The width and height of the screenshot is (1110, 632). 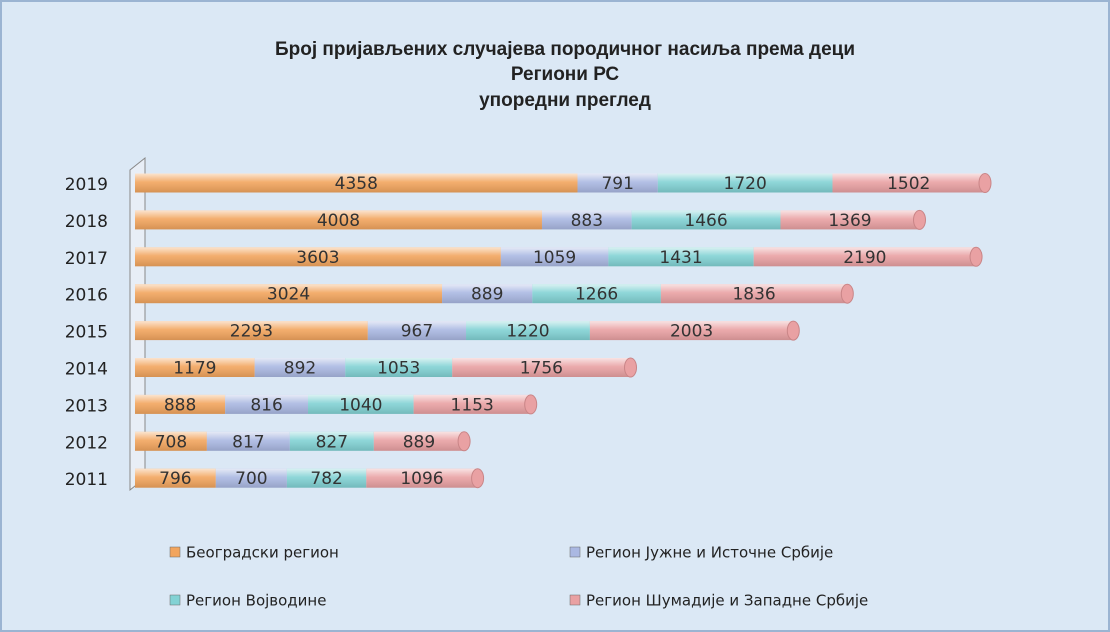 What do you see at coordinates (262, 553) in the screenshot?
I see `legend-label: Београдски регион` at bounding box center [262, 553].